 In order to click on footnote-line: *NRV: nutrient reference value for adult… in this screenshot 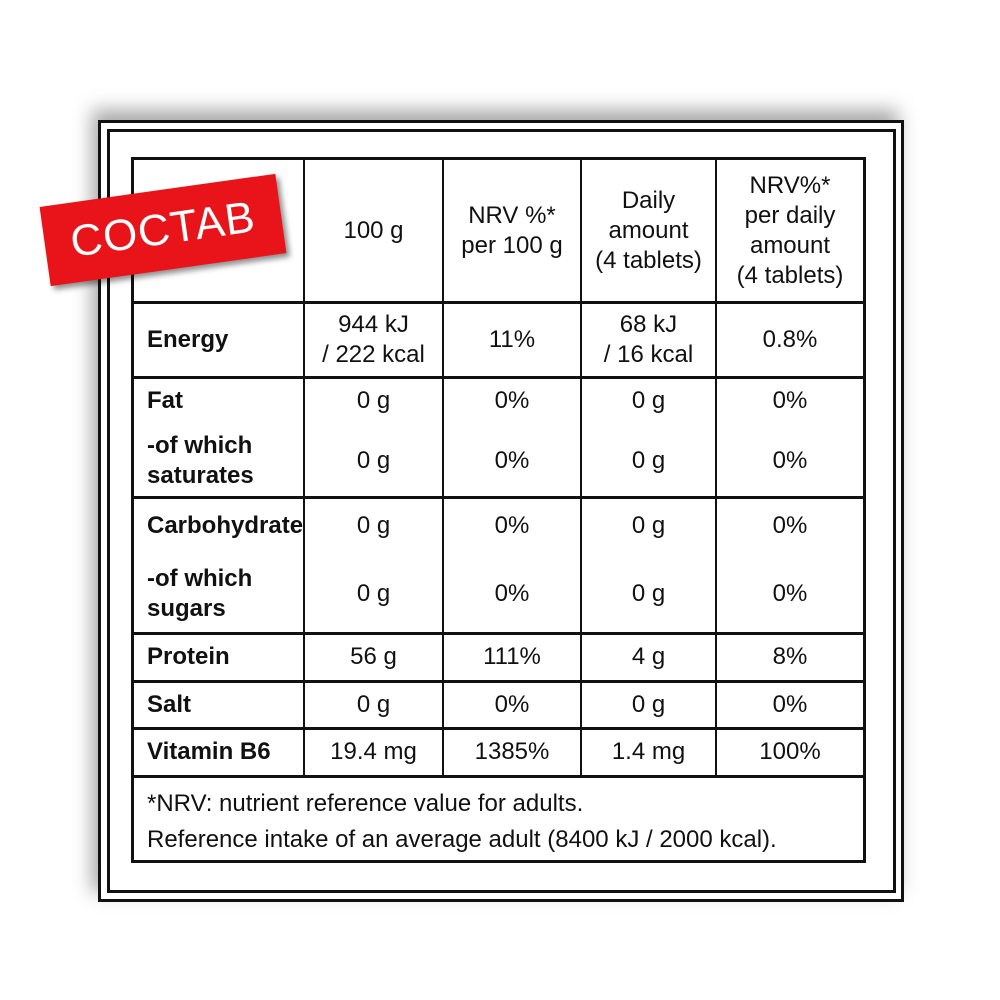, I will do `click(365, 803)`.